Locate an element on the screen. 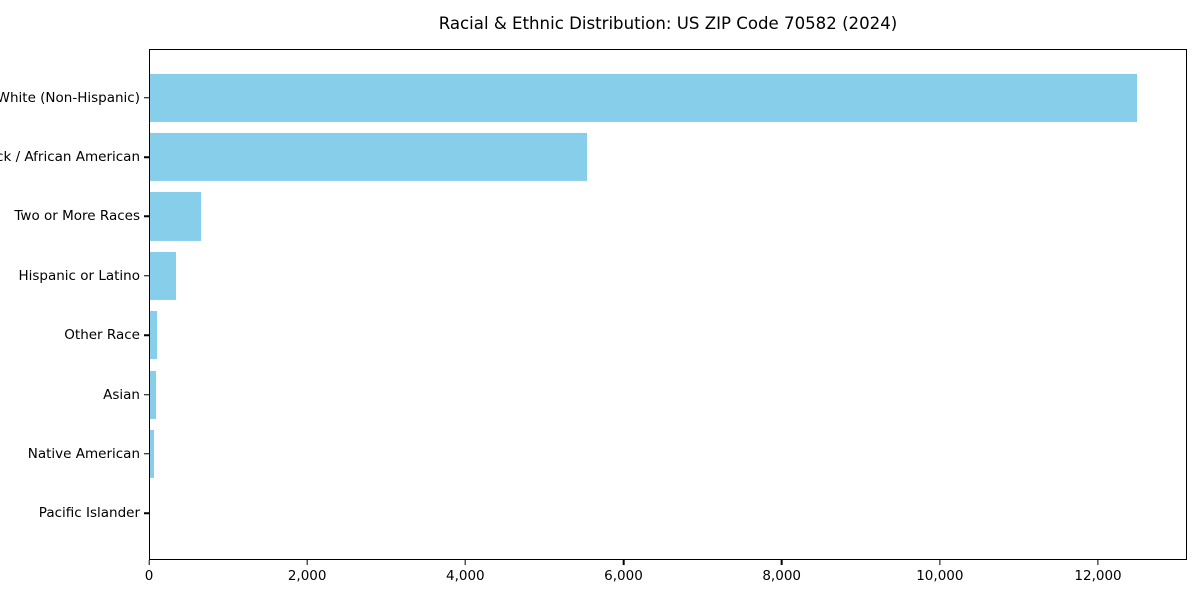 This screenshot has height=600, width=1200. x-tick-label: 8,000 is located at coordinates (781, 576).